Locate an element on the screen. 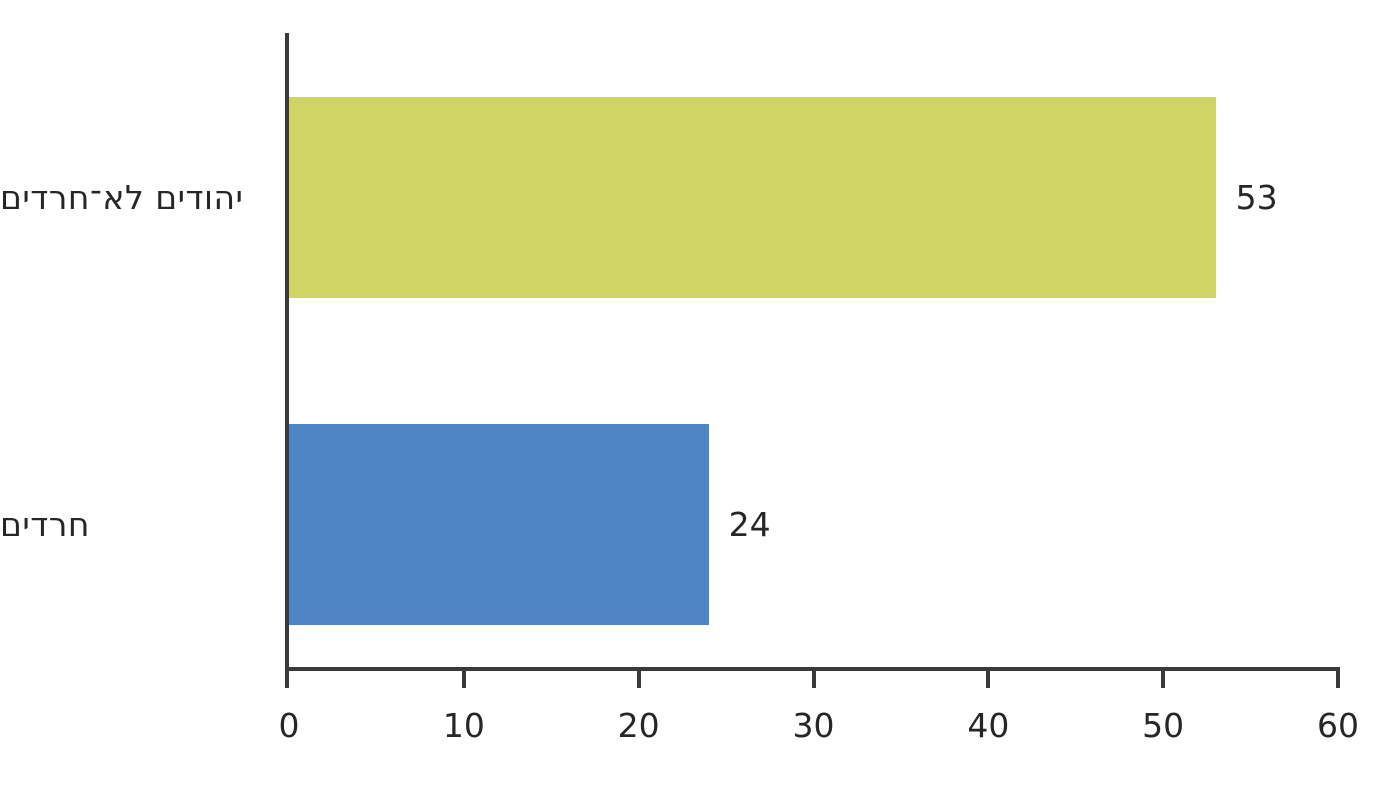 The width and height of the screenshot is (1392, 793). value-label: 53 is located at coordinates (1256, 197).